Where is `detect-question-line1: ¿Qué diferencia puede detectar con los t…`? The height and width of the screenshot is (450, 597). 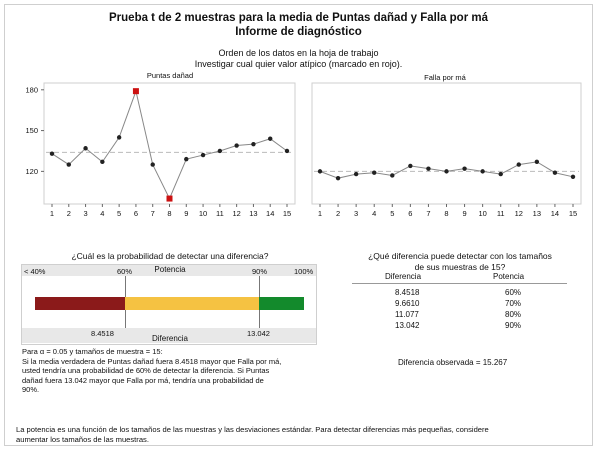
detect-question-line1: ¿Qué diferencia puede detectar con los t… is located at coordinates (460, 256).